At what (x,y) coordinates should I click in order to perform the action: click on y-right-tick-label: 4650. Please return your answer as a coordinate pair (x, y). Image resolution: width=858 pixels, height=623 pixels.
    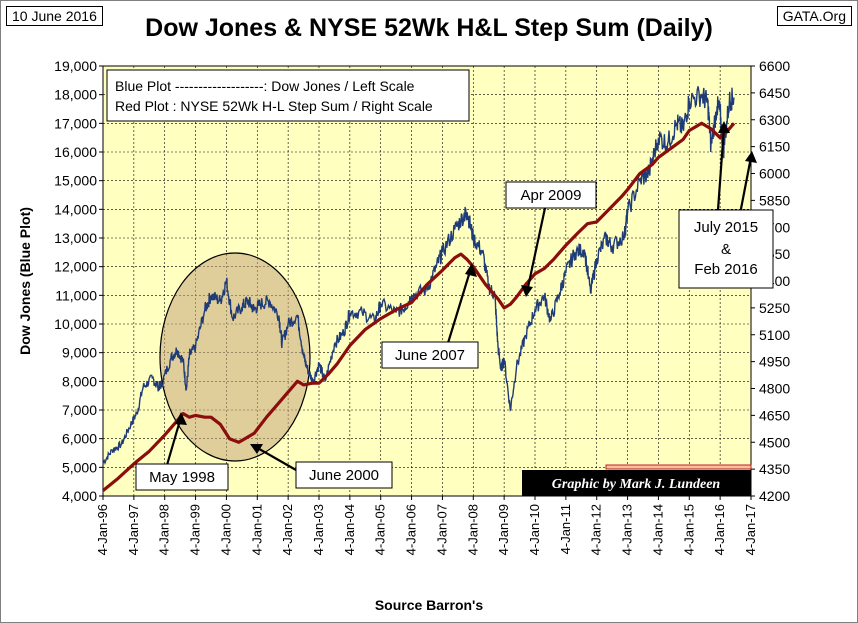
    Looking at the image, I should click on (774, 415).